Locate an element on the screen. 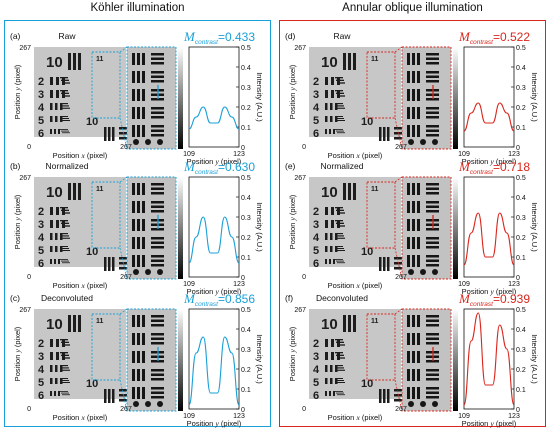  colorbar is located at coordinates (455, 98).